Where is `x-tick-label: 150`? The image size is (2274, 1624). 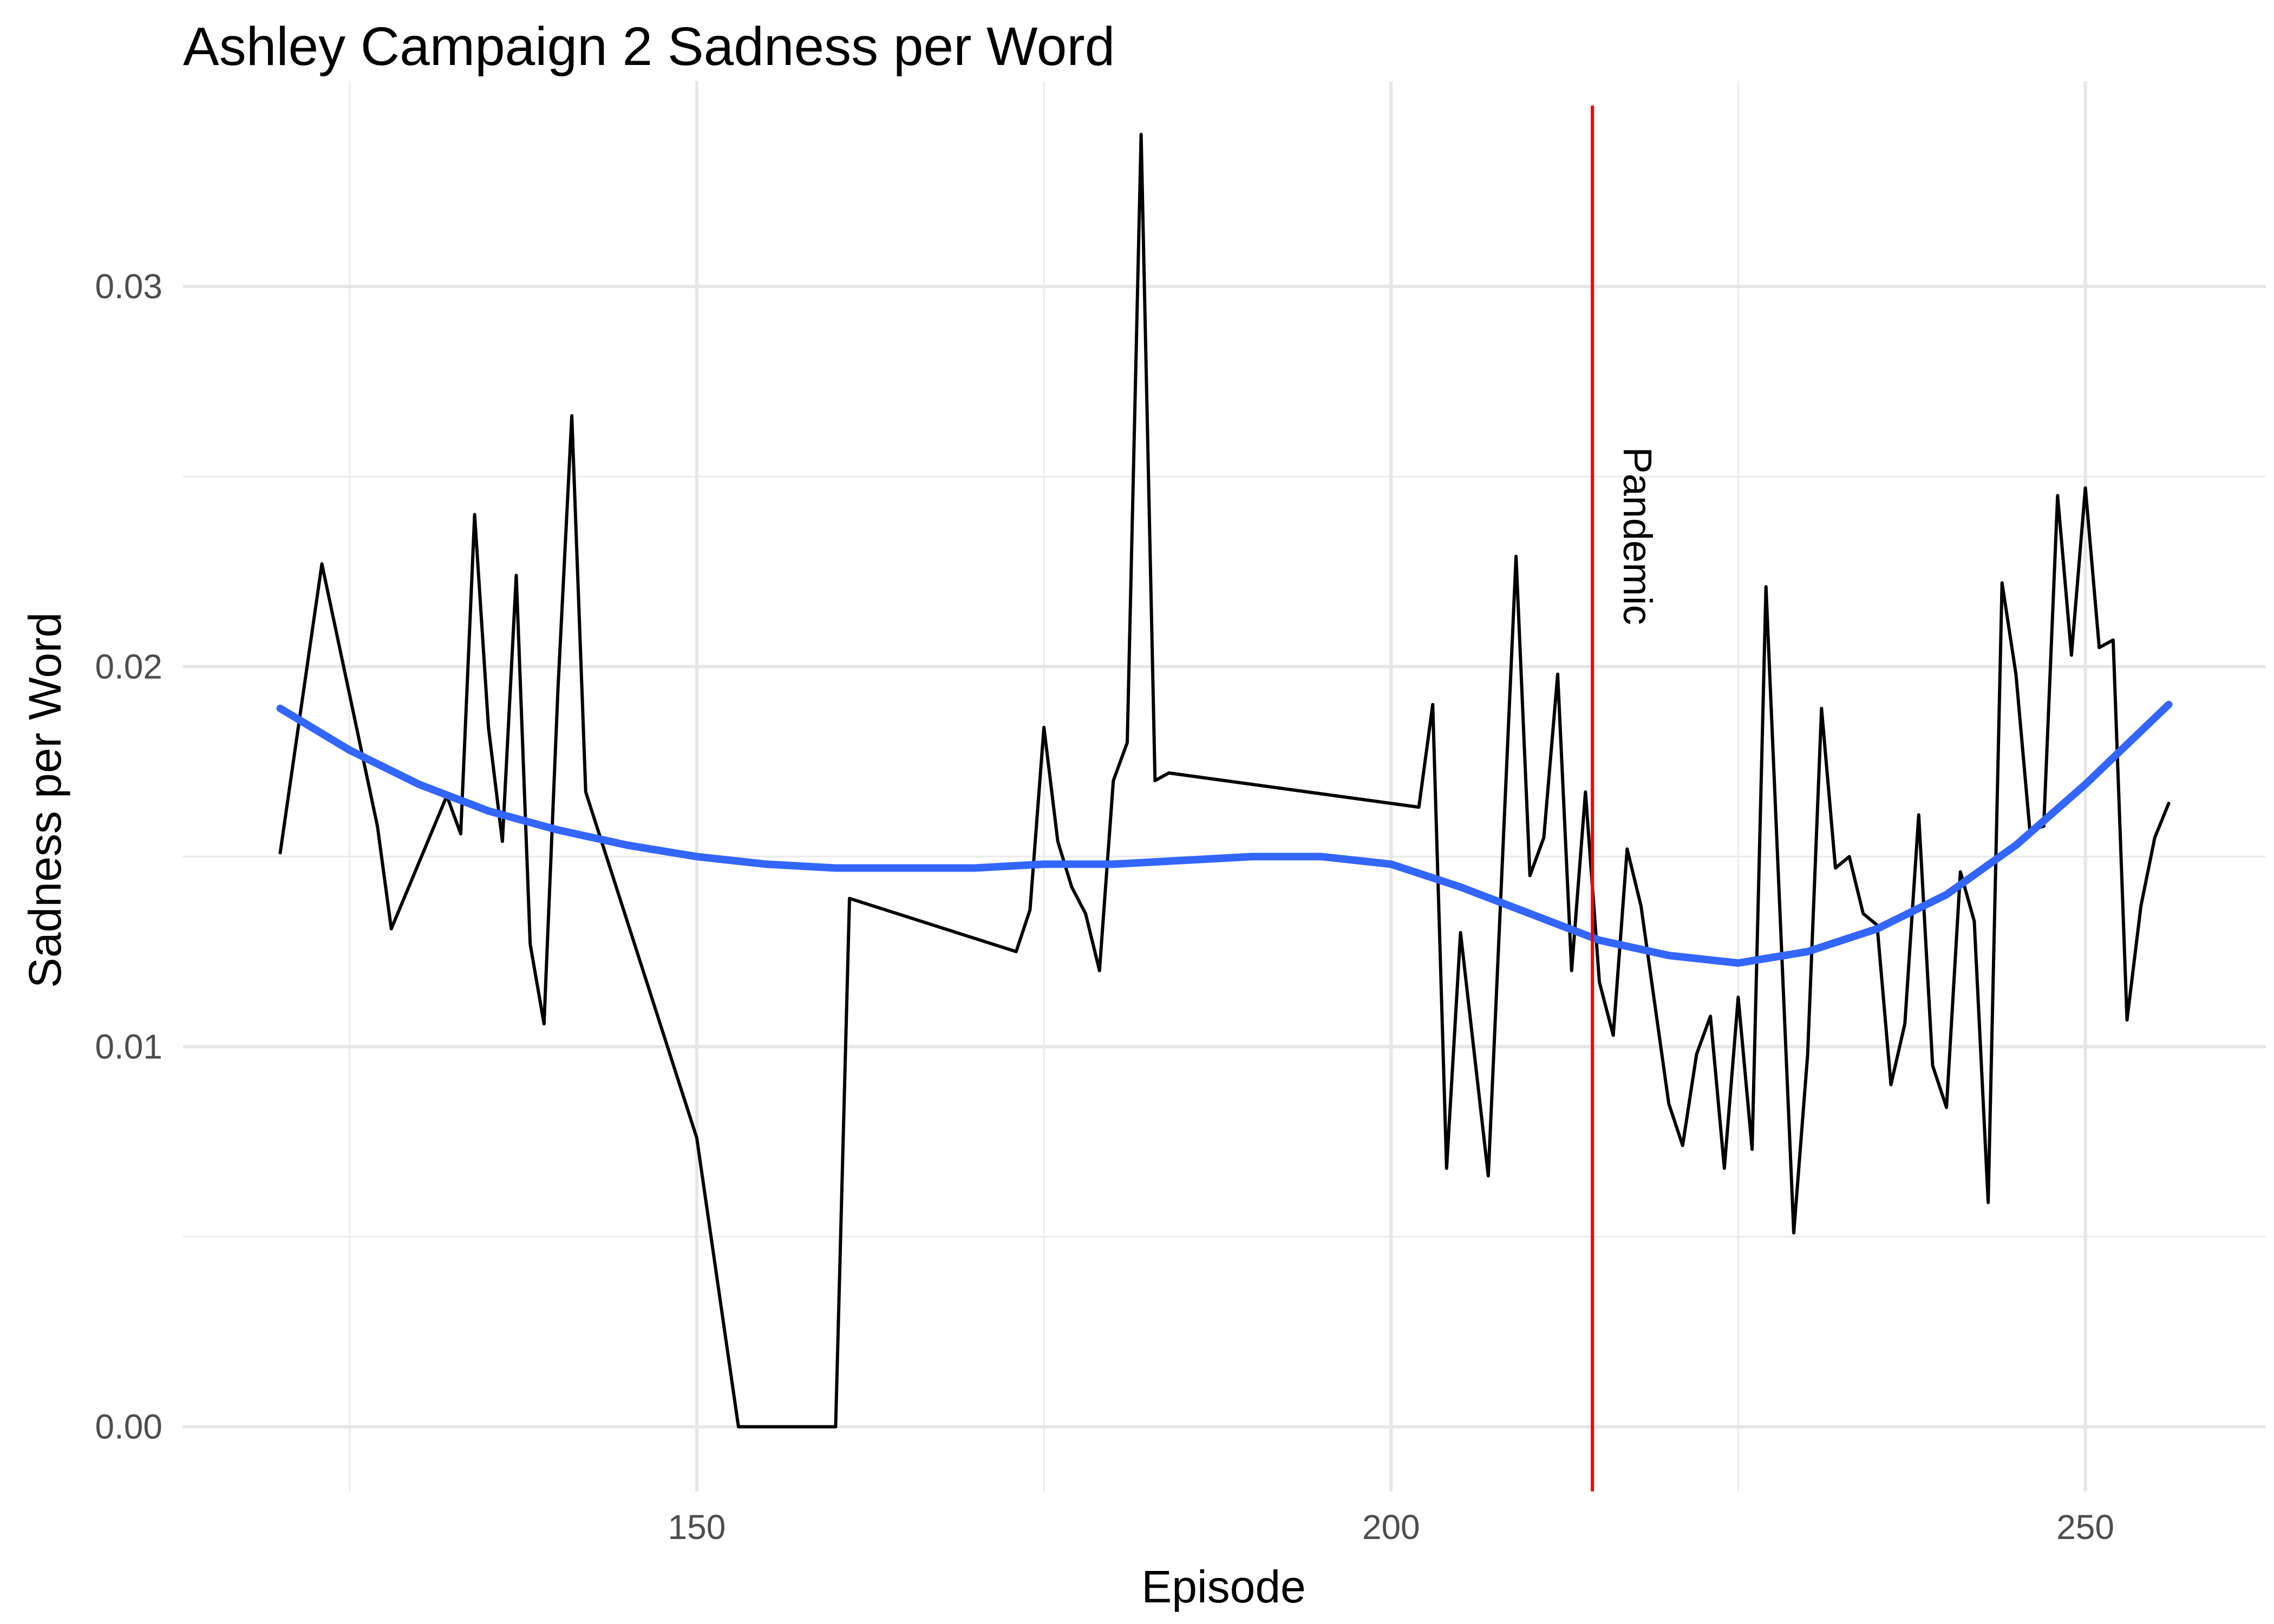 x-tick-label: 150 is located at coordinates (697, 1527).